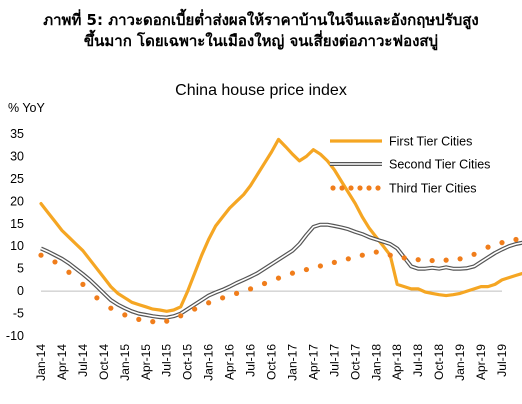  What do you see at coordinates (251, 360) in the screenshot?
I see `x-tick-label: Jul-16` at bounding box center [251, 360].